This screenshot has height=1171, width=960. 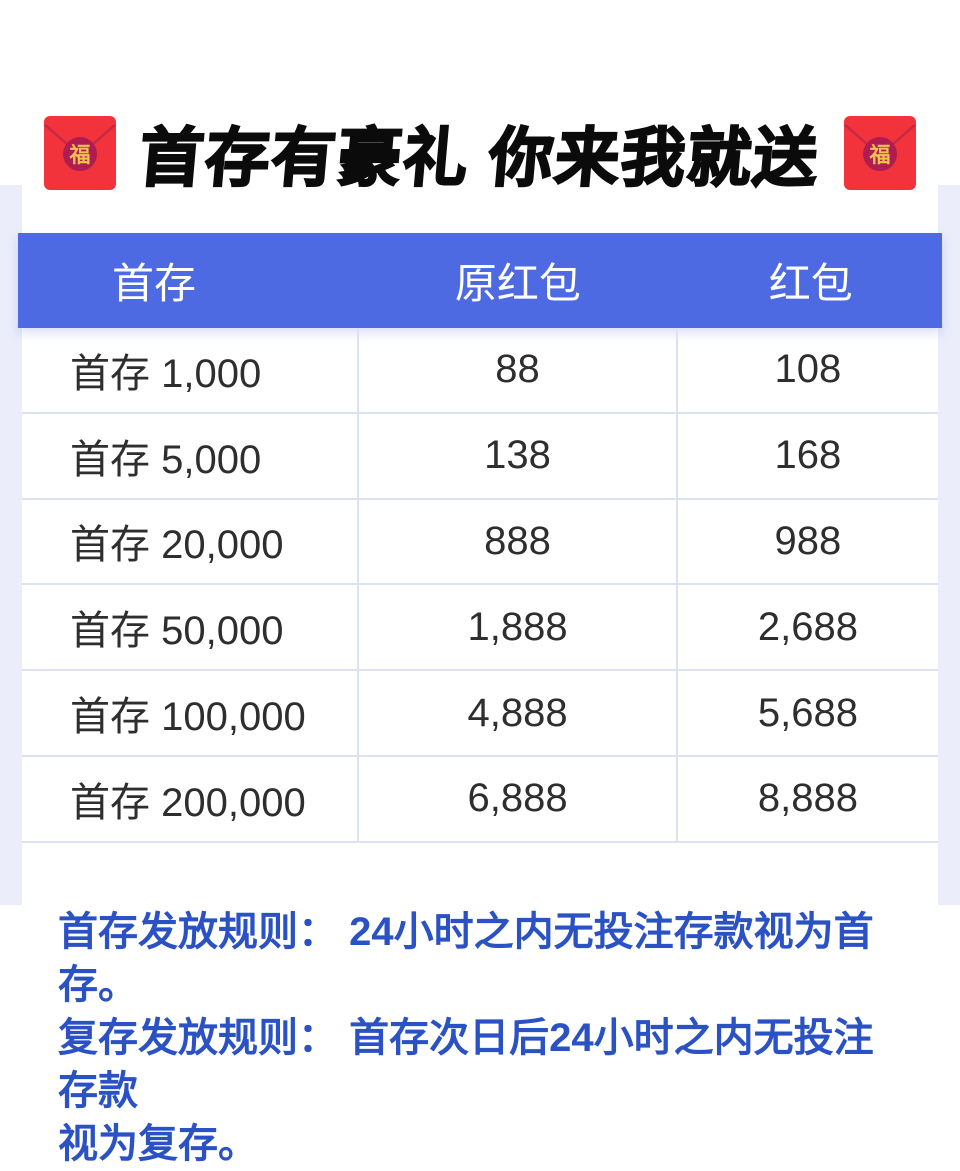 I want to click on red-envelope-icon-left: 福, so click(x=80, y=153).